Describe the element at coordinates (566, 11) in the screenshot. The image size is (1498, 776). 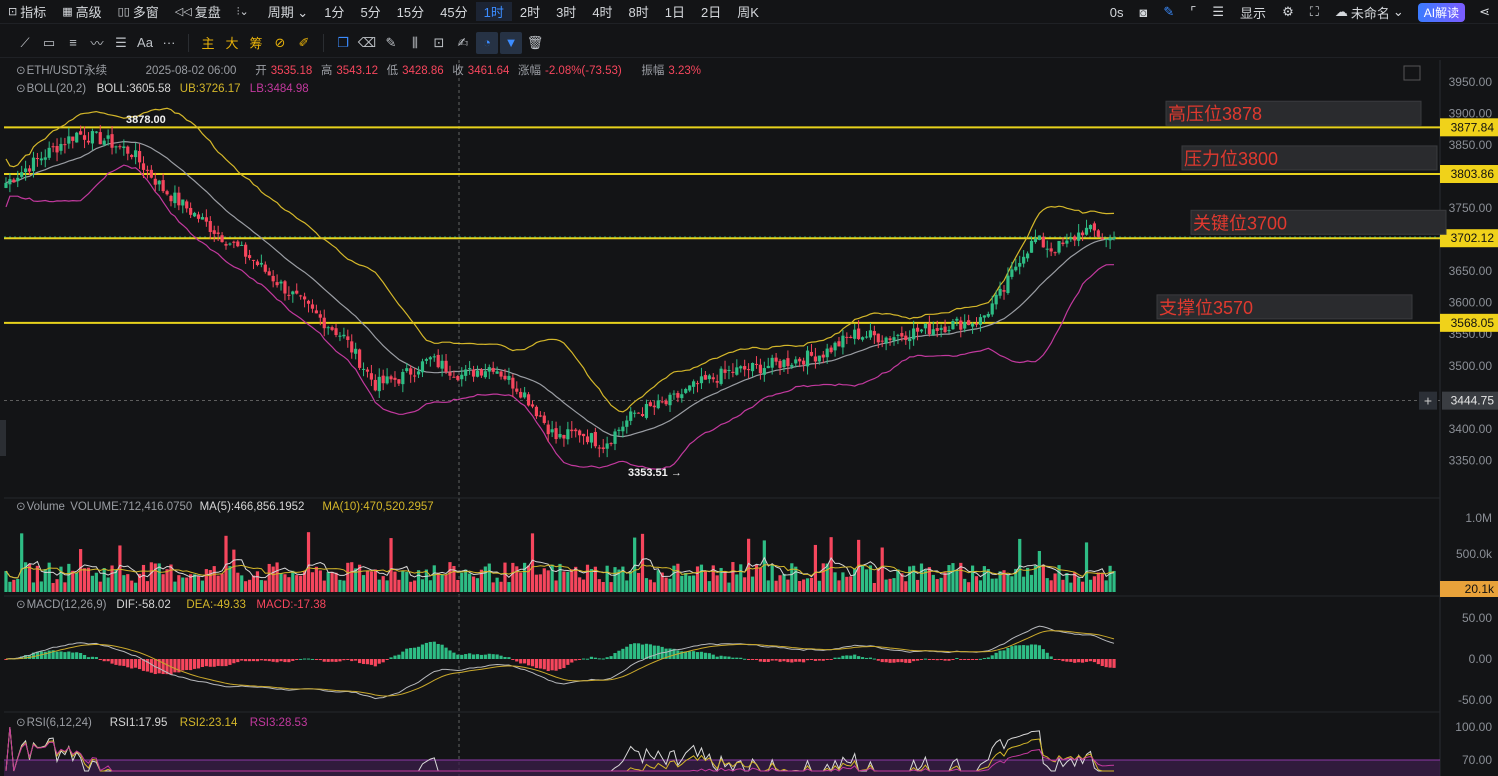
I see `period-12: 3时` at that location.